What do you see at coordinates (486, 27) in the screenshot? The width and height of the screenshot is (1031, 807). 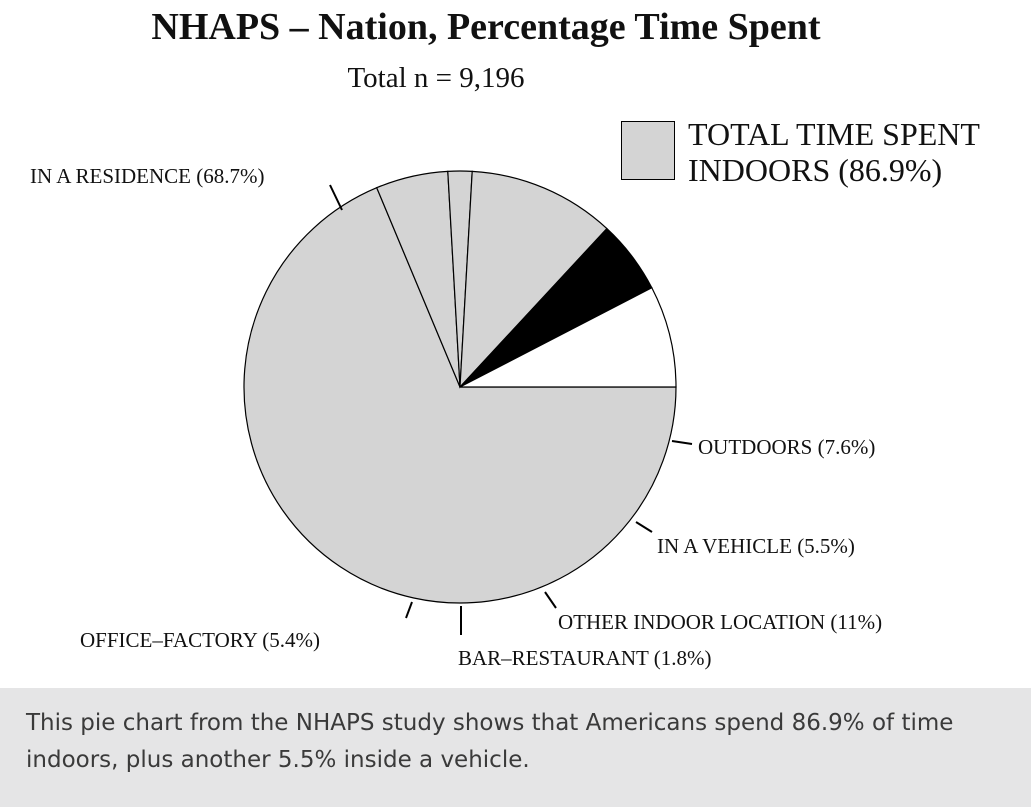 I see `chart-title: NHAPS – Nation, Percentage Time Spent` at bounding box center [486, 27].